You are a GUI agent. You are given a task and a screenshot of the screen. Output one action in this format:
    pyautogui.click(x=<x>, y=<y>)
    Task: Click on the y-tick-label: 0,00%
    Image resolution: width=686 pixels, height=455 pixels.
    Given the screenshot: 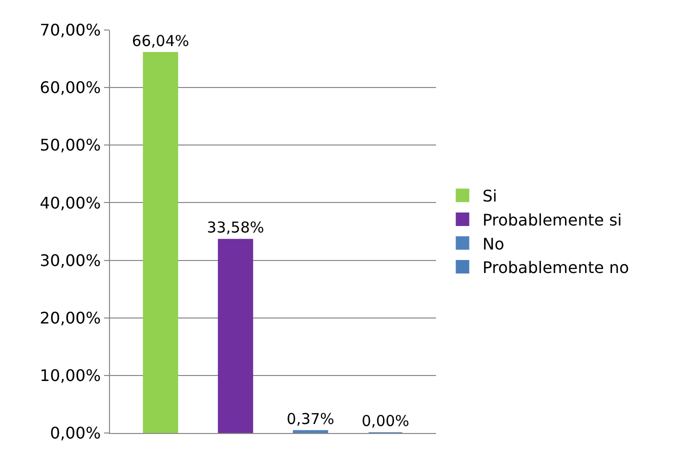 What is the action you would take?
    pyautogui.click(x=75, y=433)
    